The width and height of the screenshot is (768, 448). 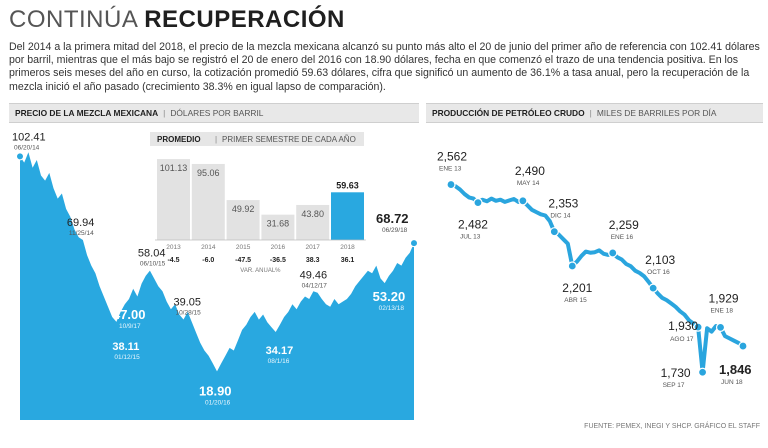 I want to click on bar-category-label: 2013, so click(x=173, y=247).